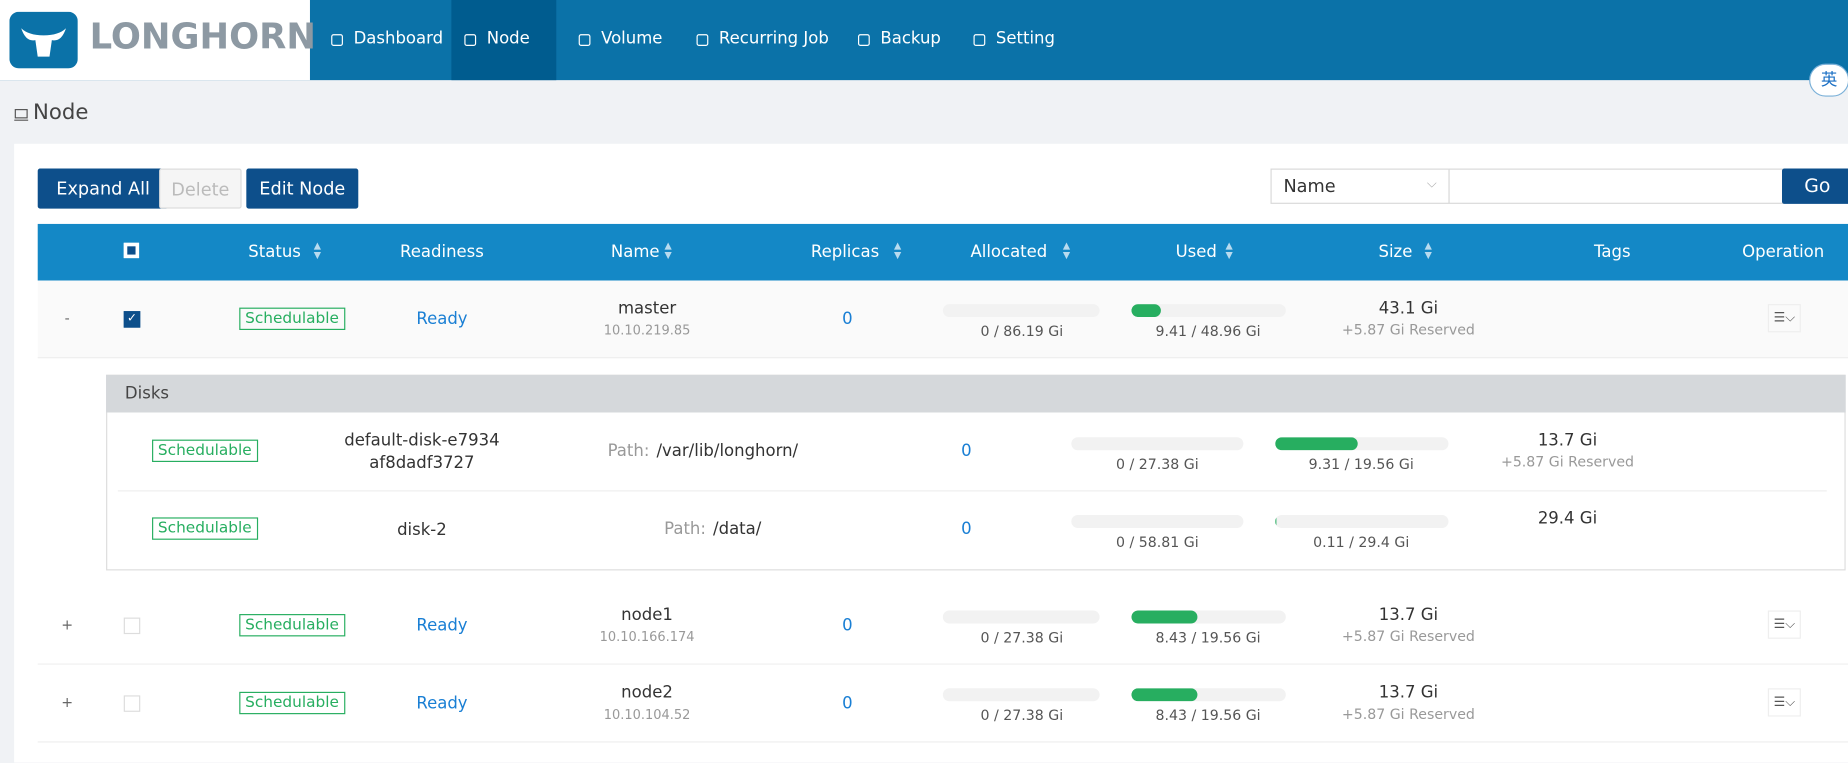  Describe the element at coordinates (845, 252) in the screenshot. I see `column-header: Replicas` at that location.